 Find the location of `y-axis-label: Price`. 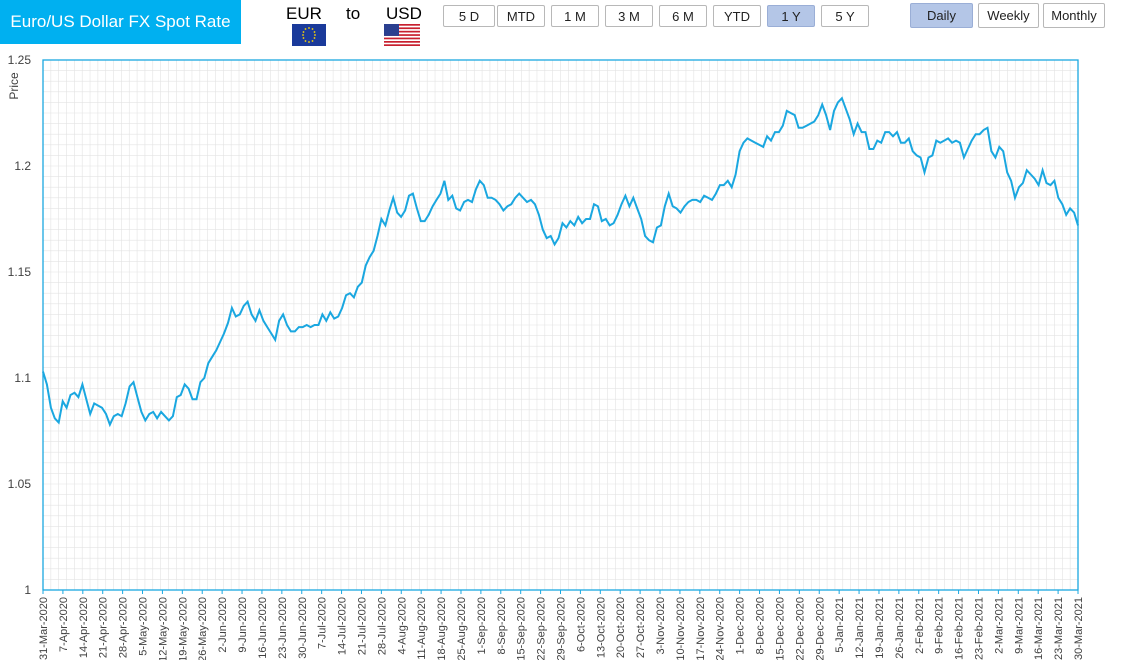

y-axis-label: Price is located at coordinates (14, 86).